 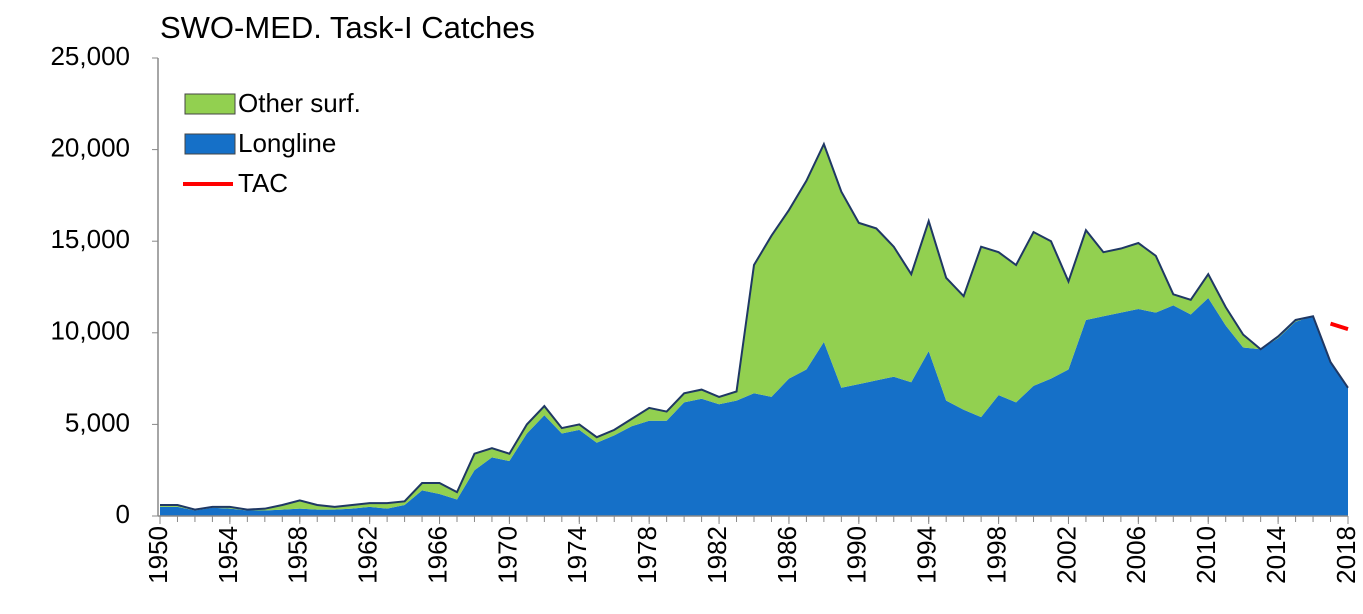 What do you see at coordinates (647, 555) in the screenshot?
I see `x-tick-label: 1978` at bounding box center [647, 555].